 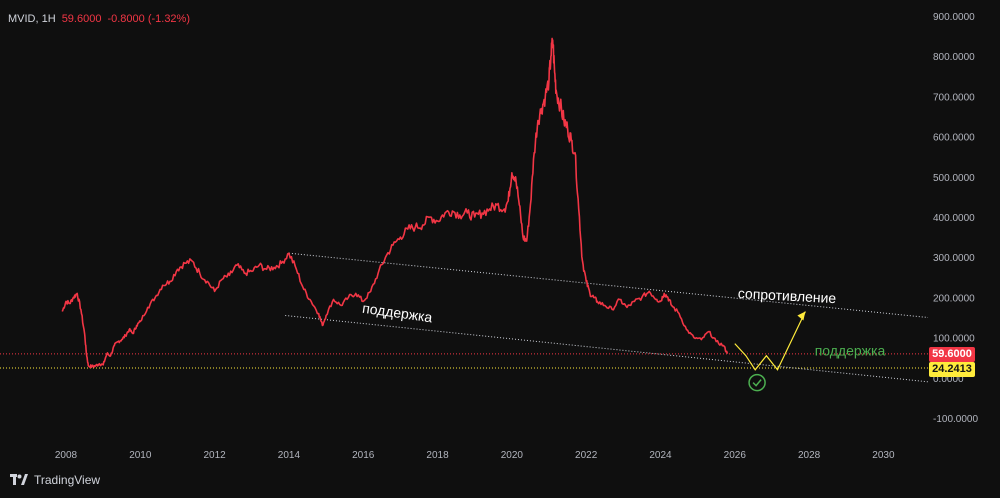 What do you see at coordinates (954, 57) in the screenshot?
I see `y-tick-label: 800.0000` at bounding box center [954, 57].